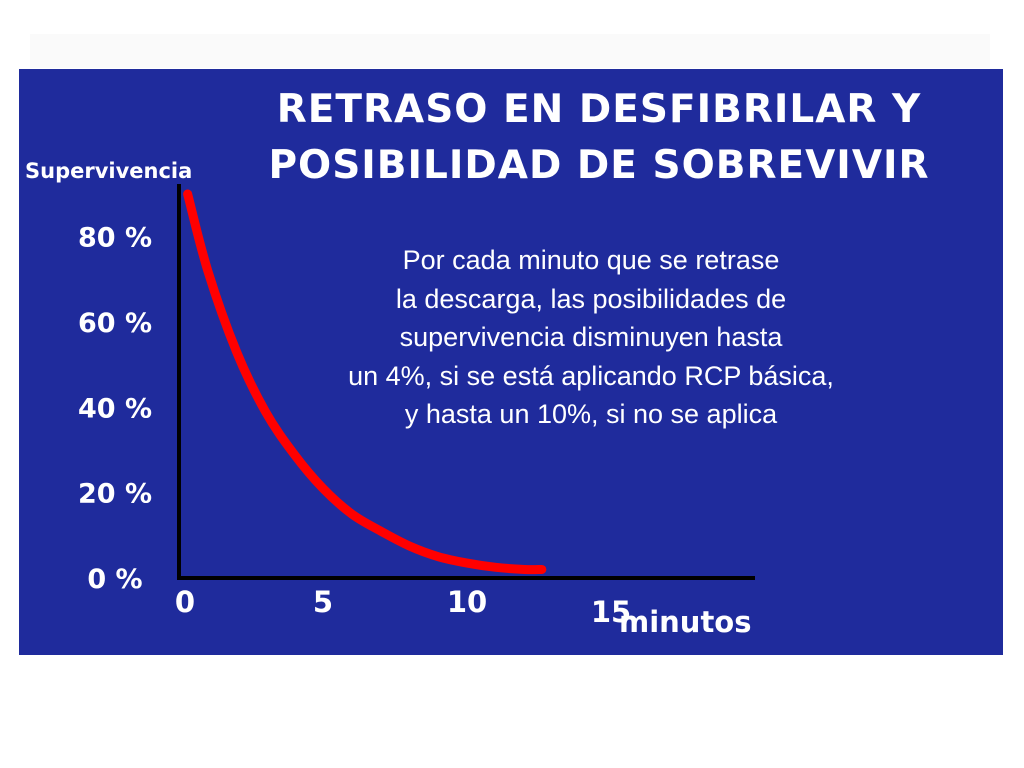 The image size is (1024, 768). Describe the element at coordinates (599, 165) in the screenshot. I see `title-line-2: POSIBILIDAD DE SOBREVIVIR` at that location.